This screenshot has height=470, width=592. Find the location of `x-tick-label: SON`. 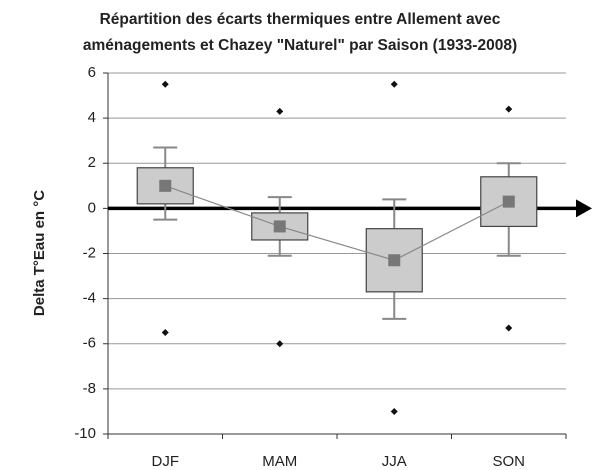

x-tick-label: SON is located at coordinates (508, 461).